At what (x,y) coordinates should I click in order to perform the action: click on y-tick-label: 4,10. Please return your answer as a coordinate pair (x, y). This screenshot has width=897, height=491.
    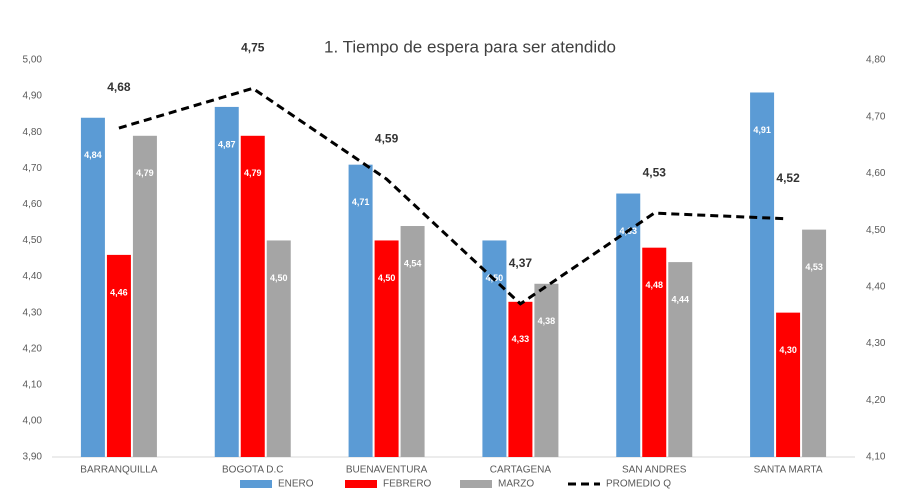
    Looking at the image, I should click on (33, 384).